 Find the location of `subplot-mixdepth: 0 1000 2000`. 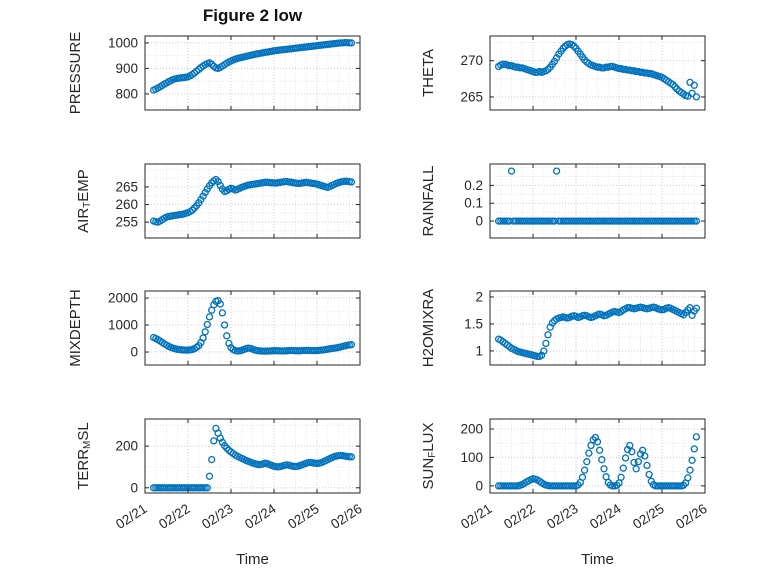

subplot-mixdepth: 0 1000 2000 is located at coordinates (234, 328).